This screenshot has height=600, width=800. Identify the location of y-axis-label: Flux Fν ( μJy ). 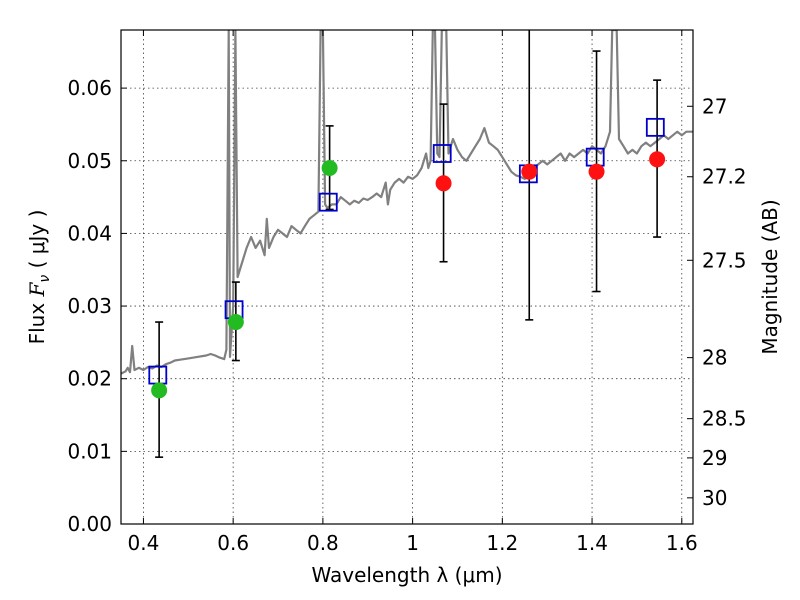
(39, 277).